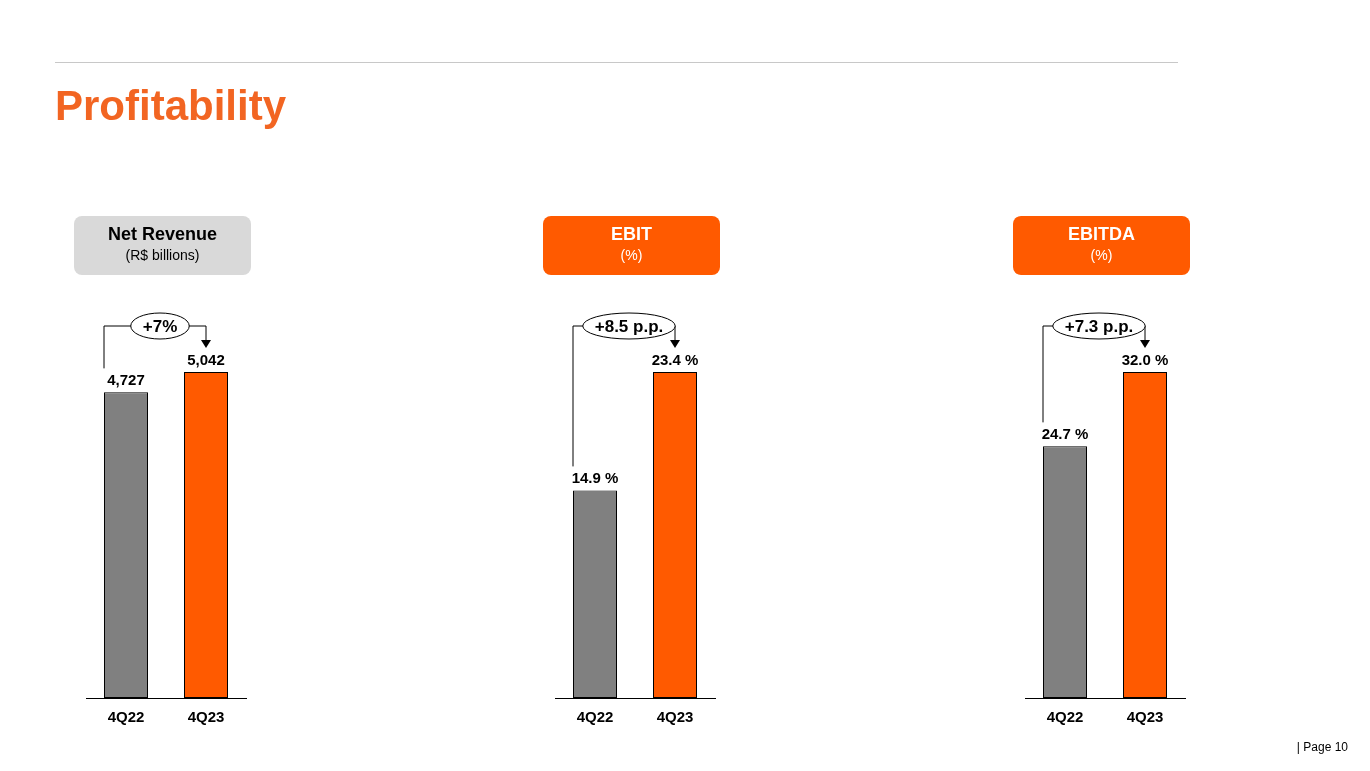  What do you see at coordinates (1322, 747) in the screenshot?
I see `text: | Page 10` at bounding box center [1322, 747].